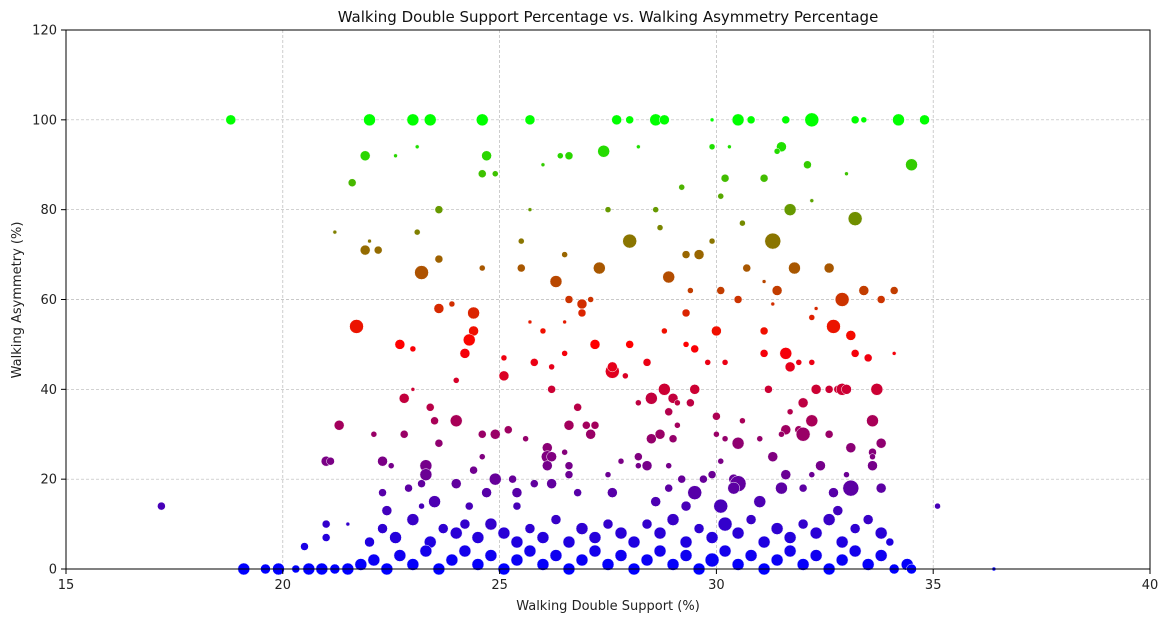  I want to click on y-tick-label: 120, so click(44, 31).